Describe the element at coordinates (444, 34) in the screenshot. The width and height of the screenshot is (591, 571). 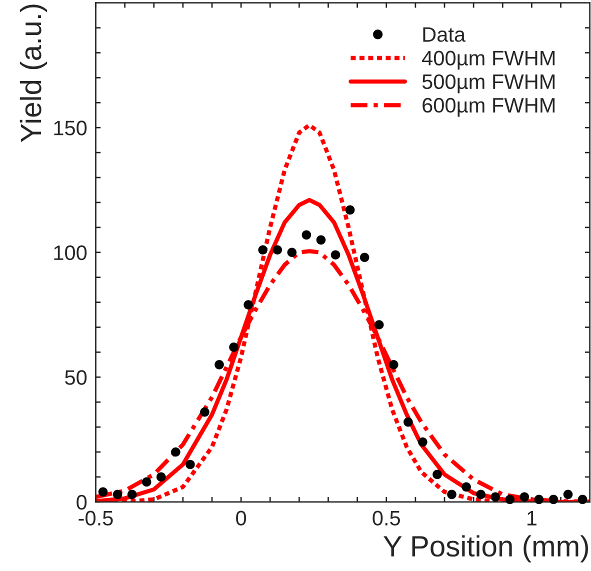
I see `legend-label: Data` at that location.